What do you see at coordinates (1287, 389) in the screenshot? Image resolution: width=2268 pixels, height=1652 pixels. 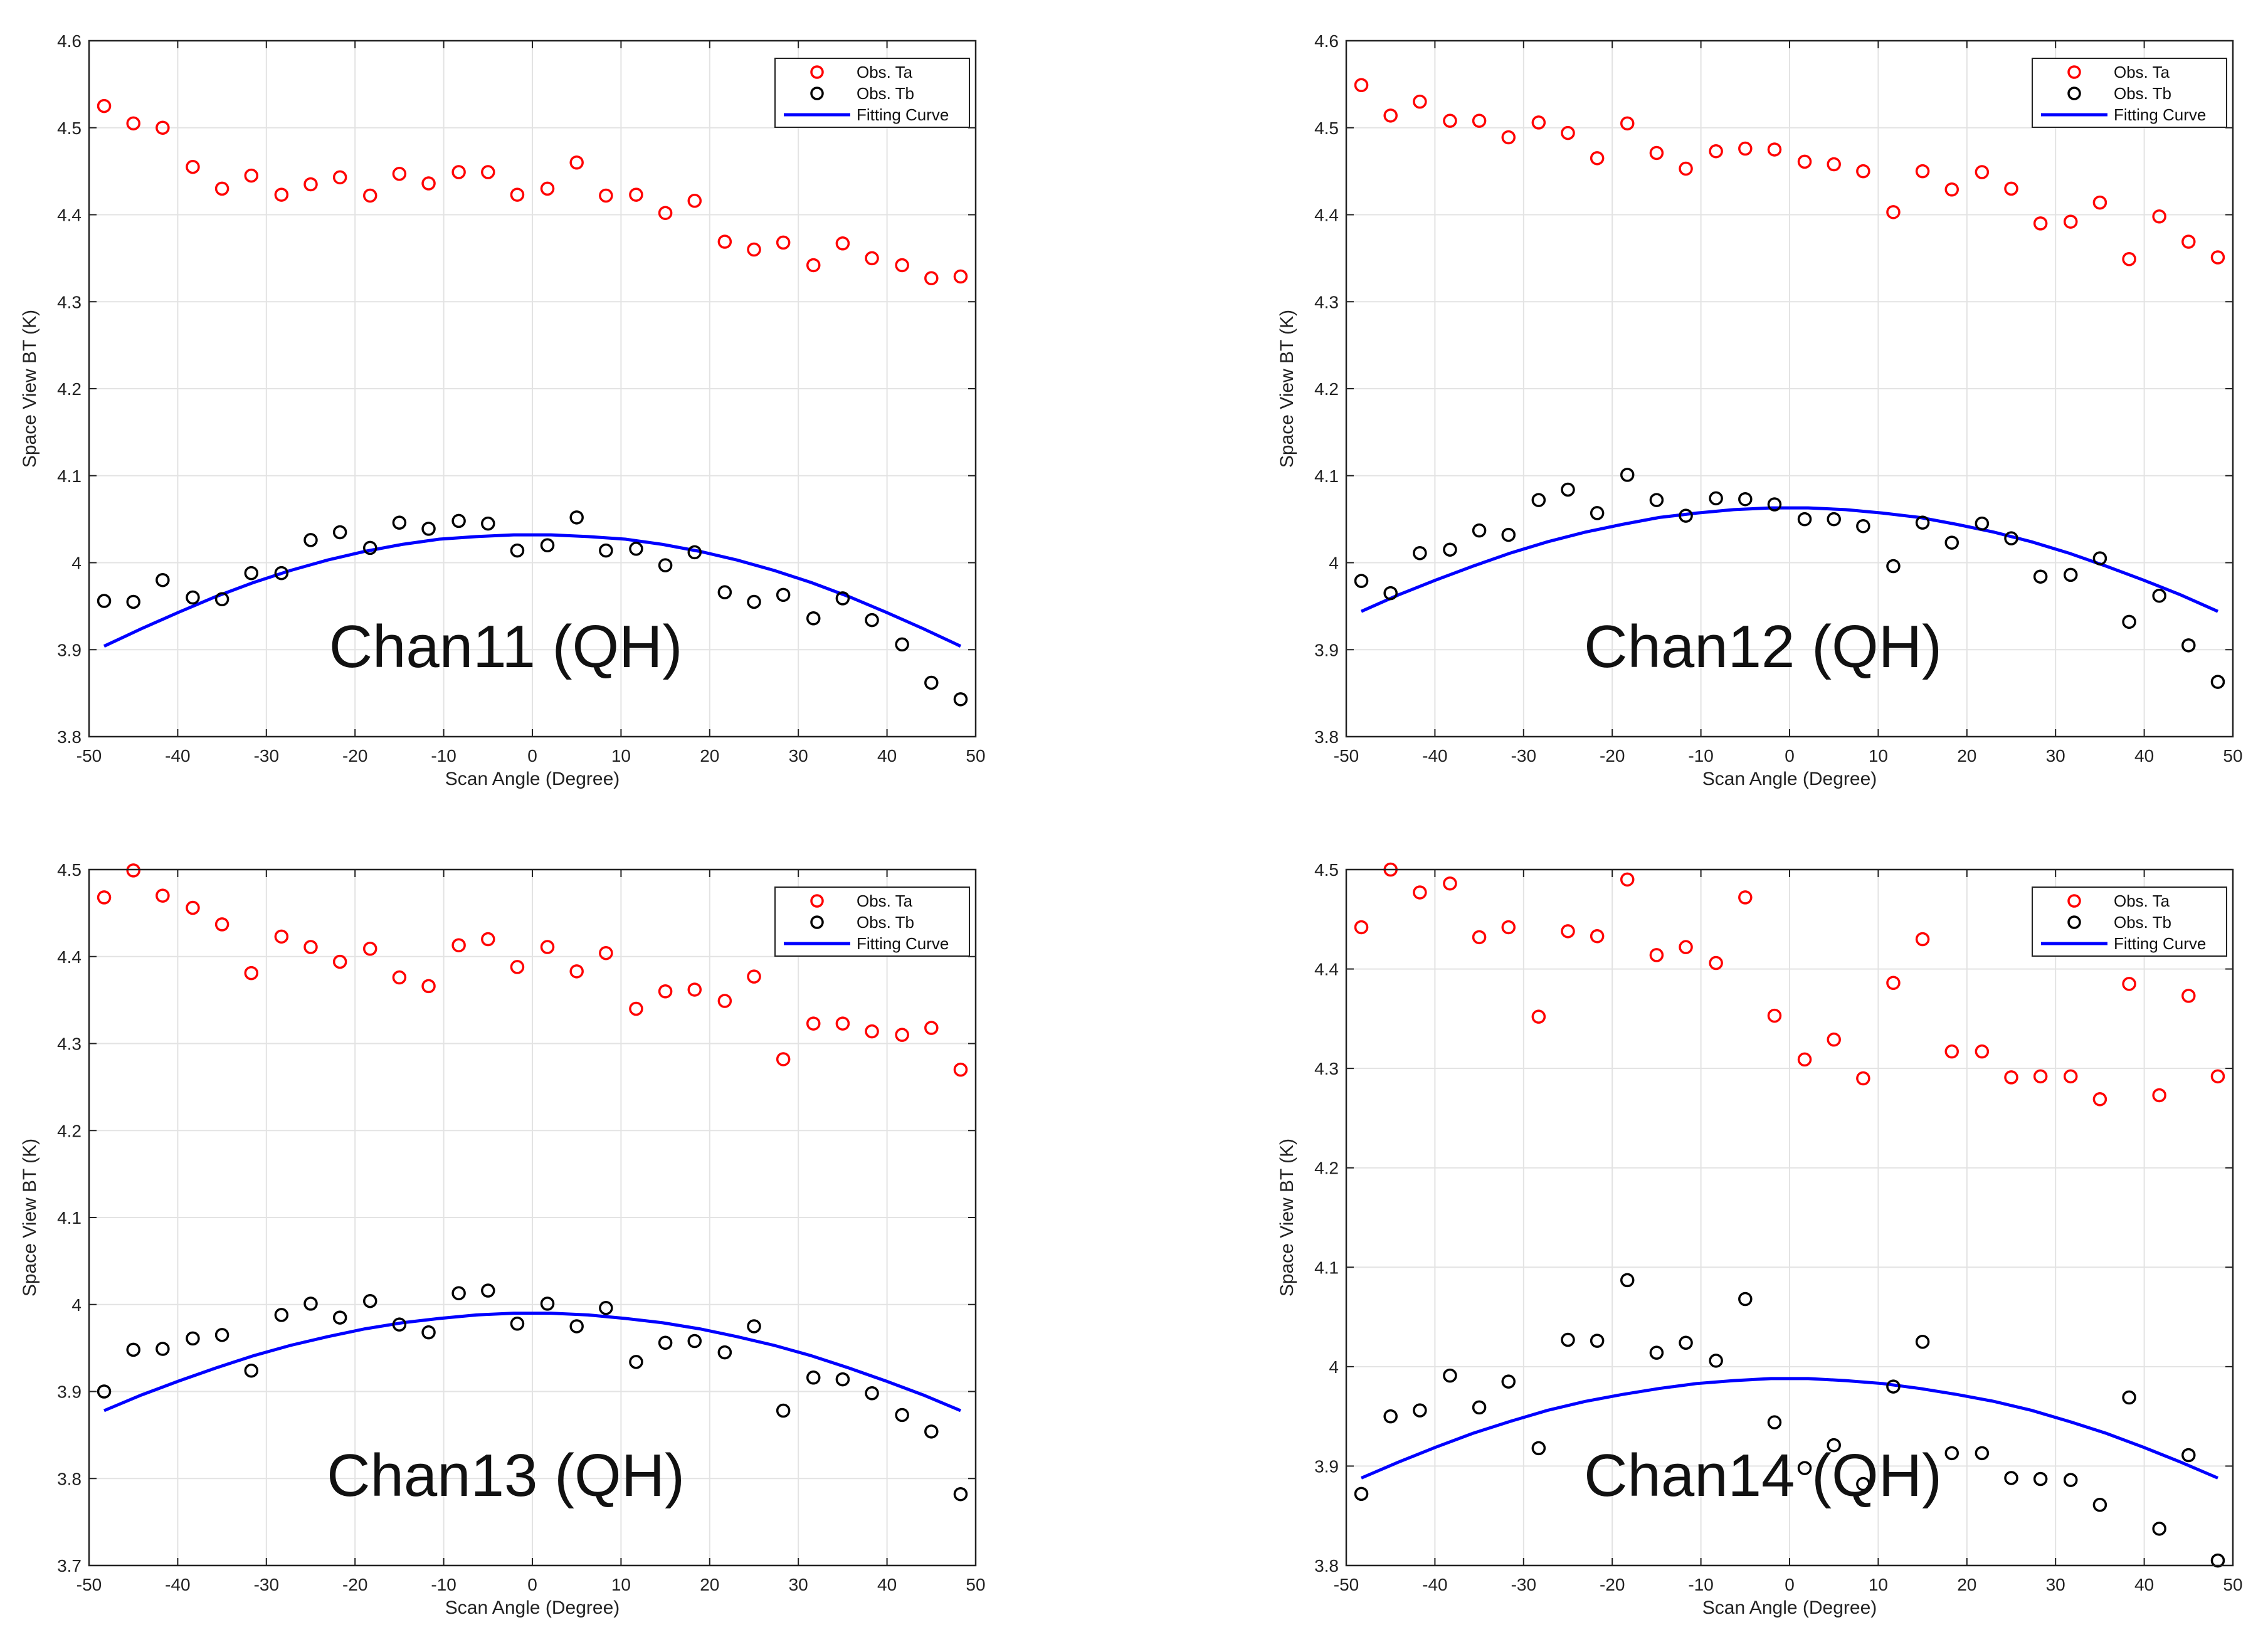 I see `y-axis-label: Space View BT (K)` at bounding box center [1287, 389].